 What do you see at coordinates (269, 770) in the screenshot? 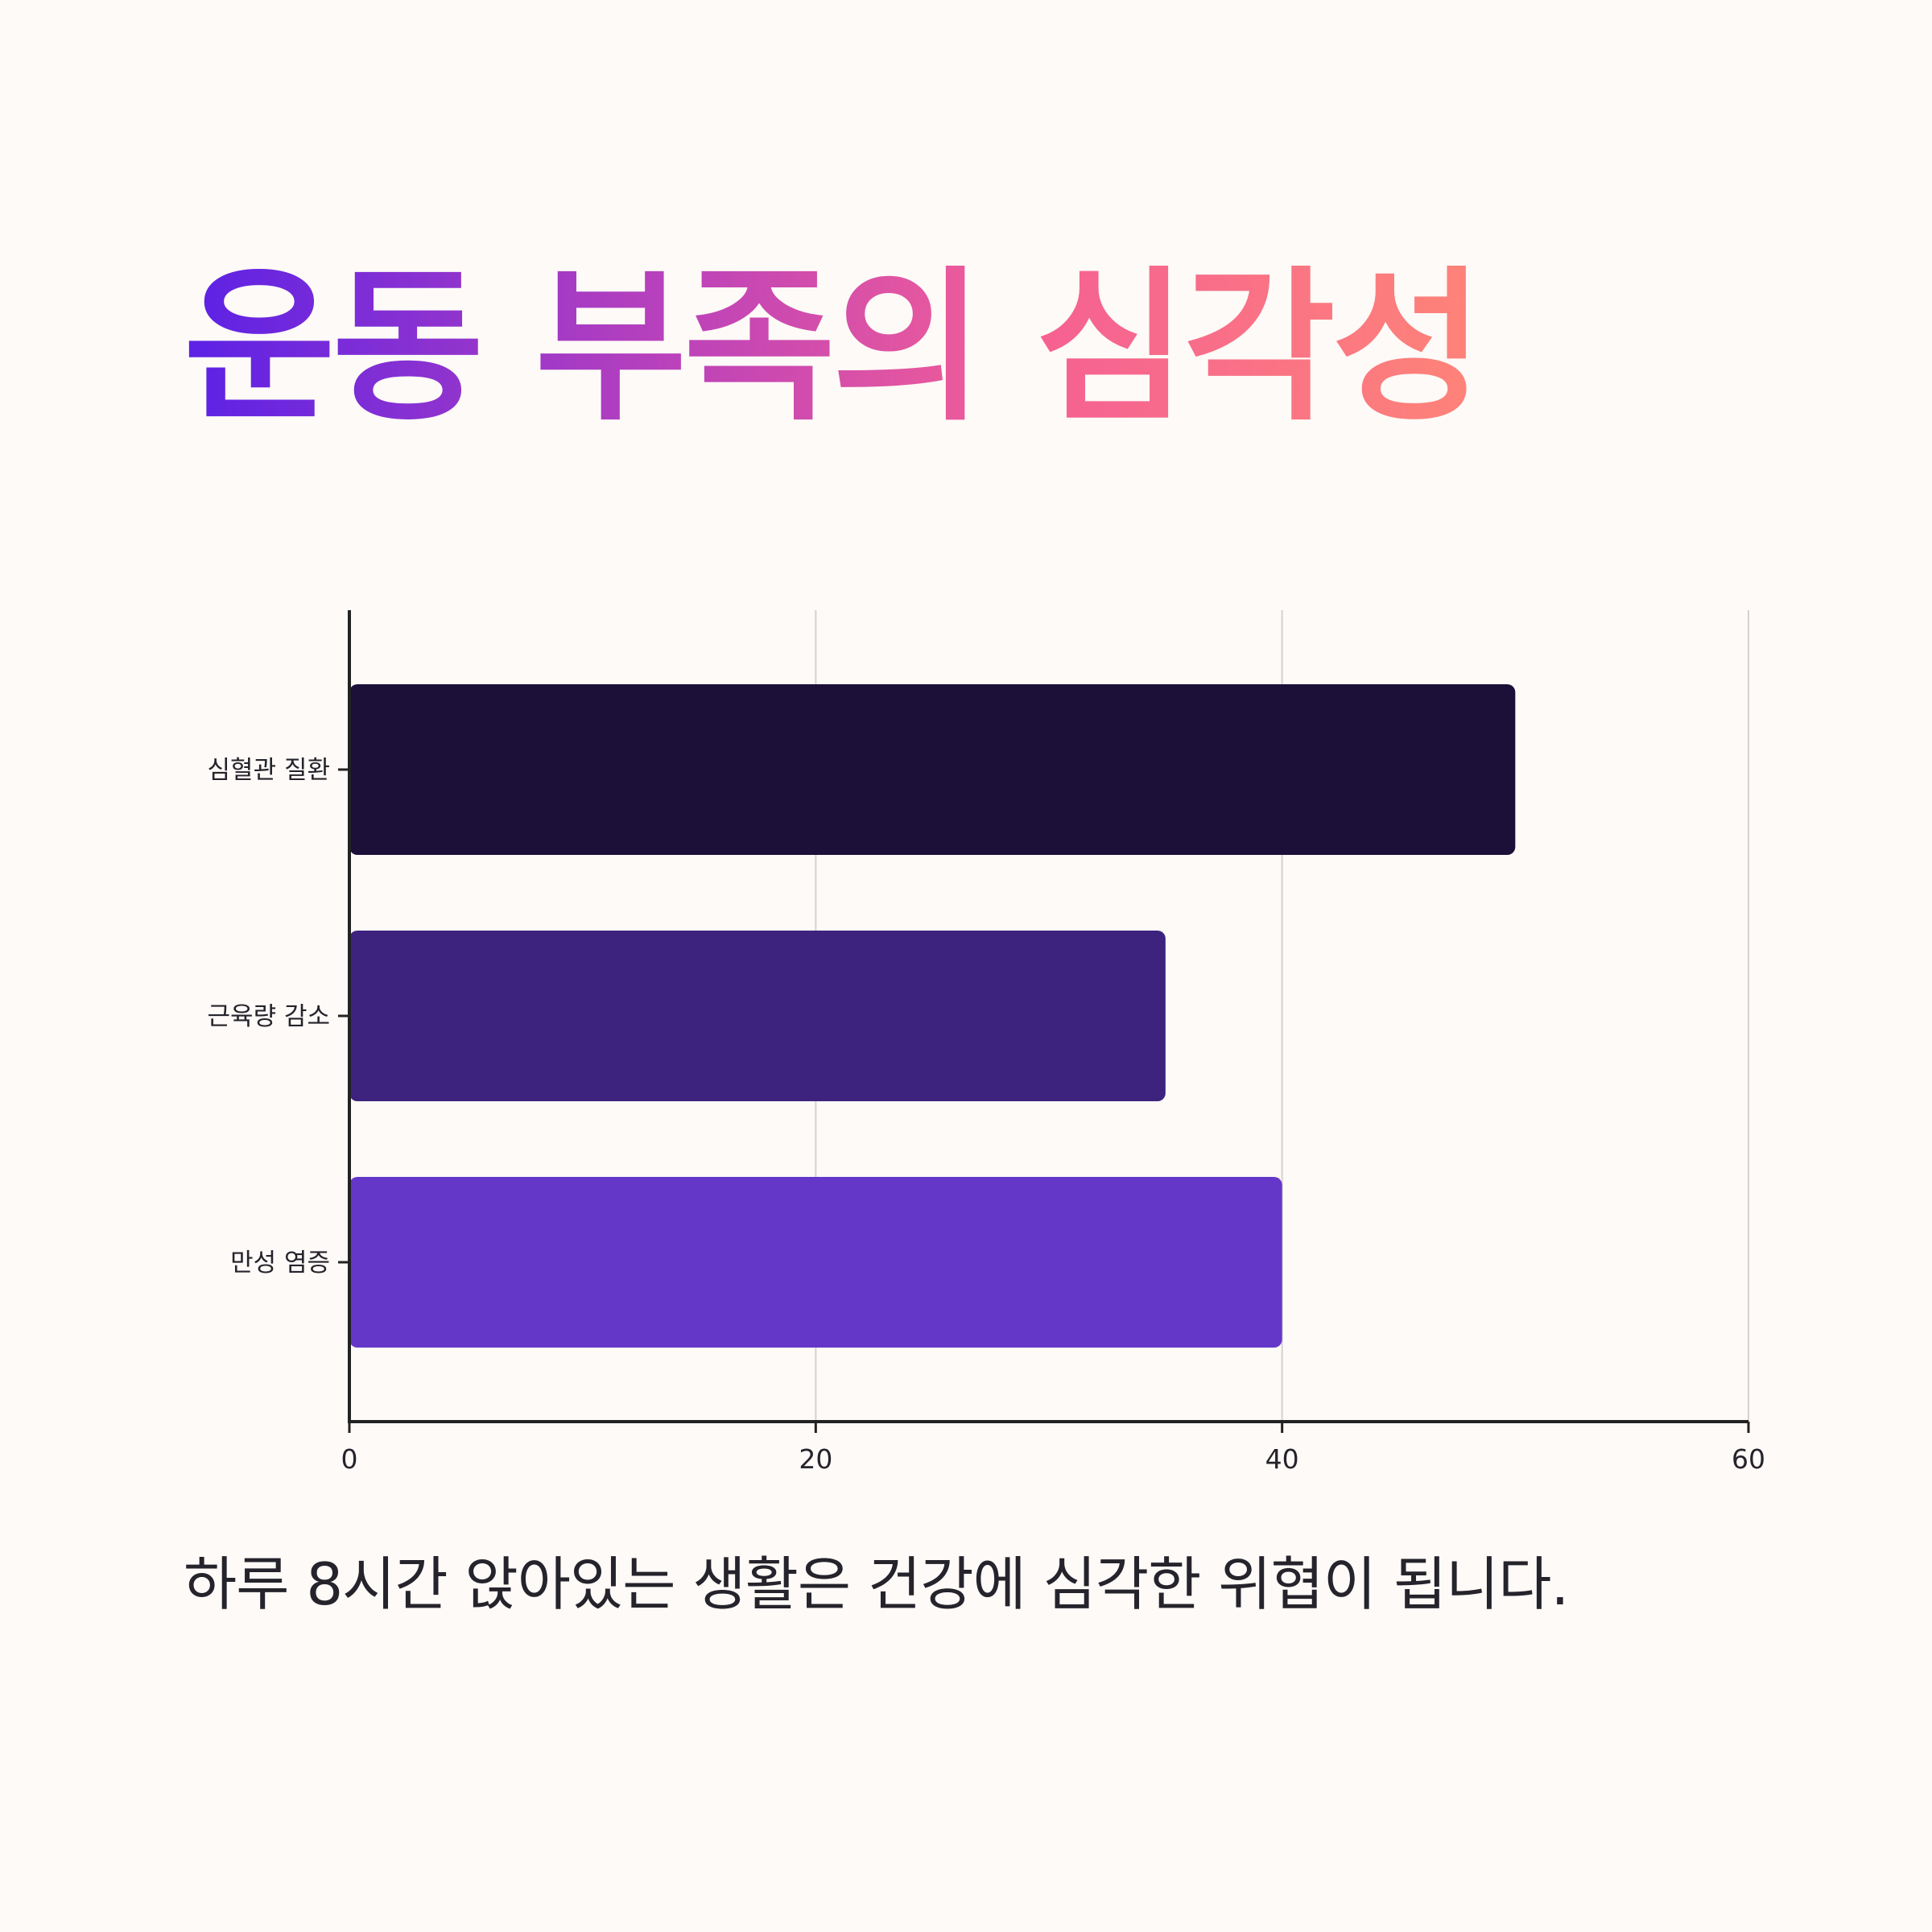
I see `category-label: 심혈관 질환` at bounding box center [269, 770].